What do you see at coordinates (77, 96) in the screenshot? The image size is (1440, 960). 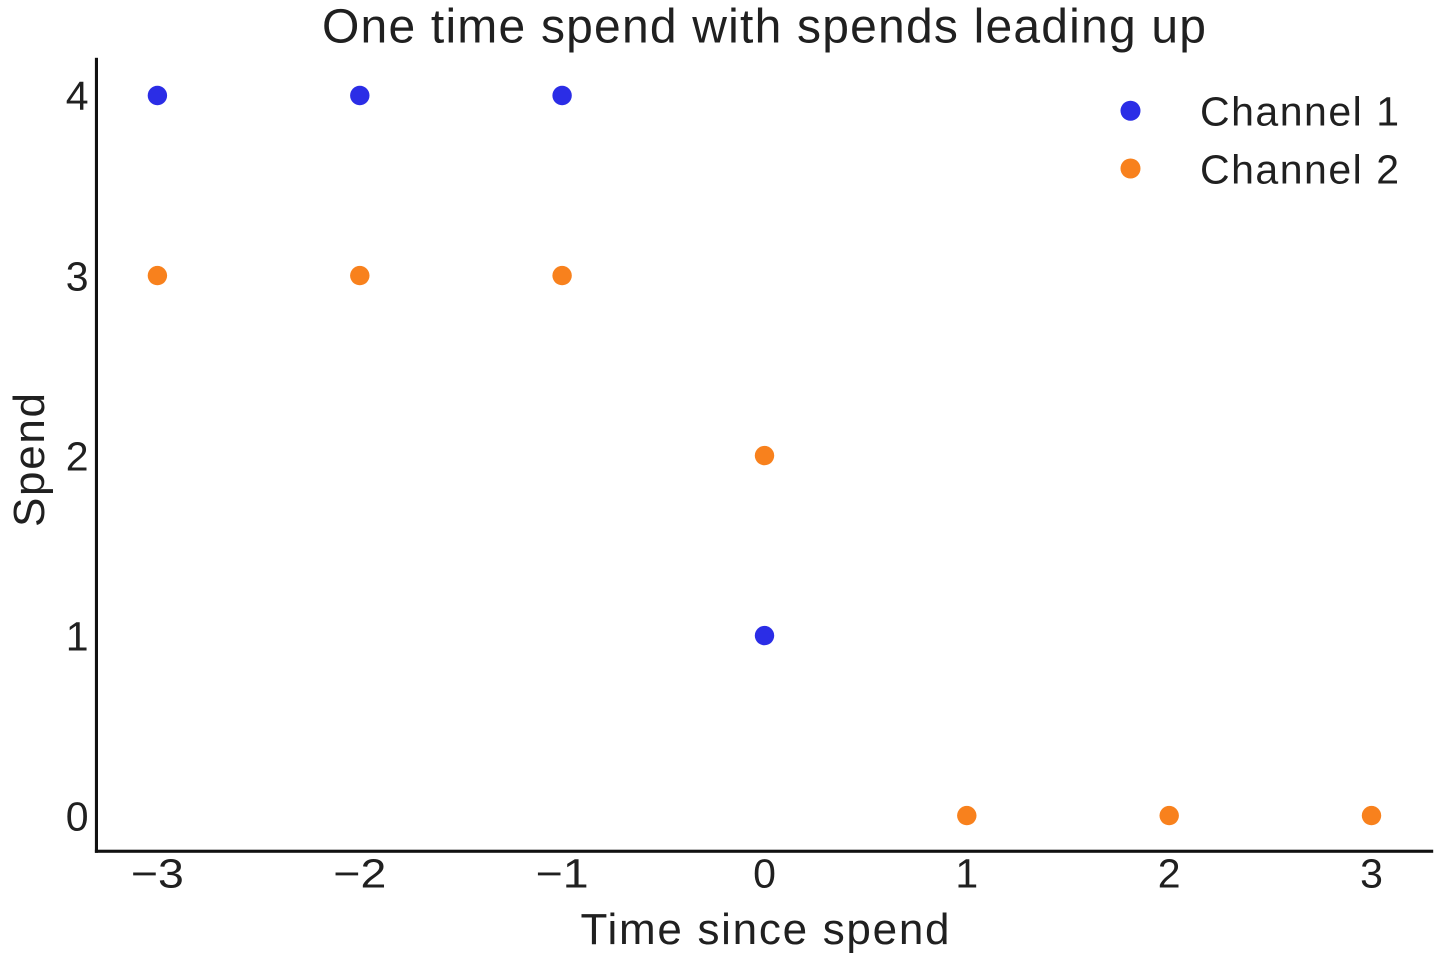 I see `svg-text: 4` at bounding box center [77, 96].